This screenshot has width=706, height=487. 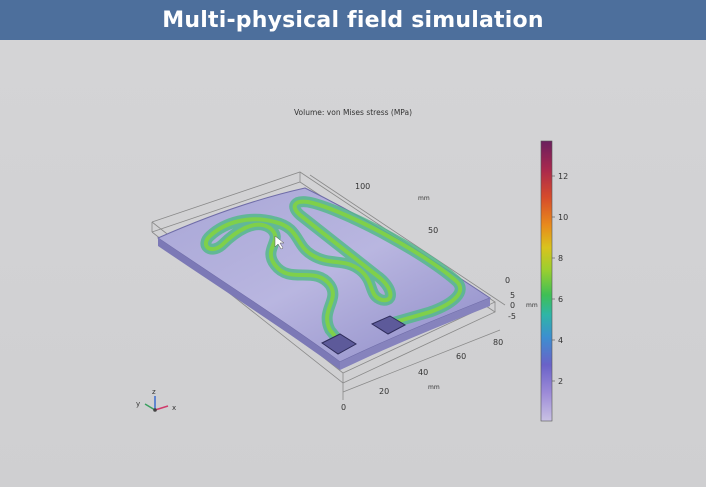 I want to click on colorbar-label-4: 4, so click(x=560, y=340).